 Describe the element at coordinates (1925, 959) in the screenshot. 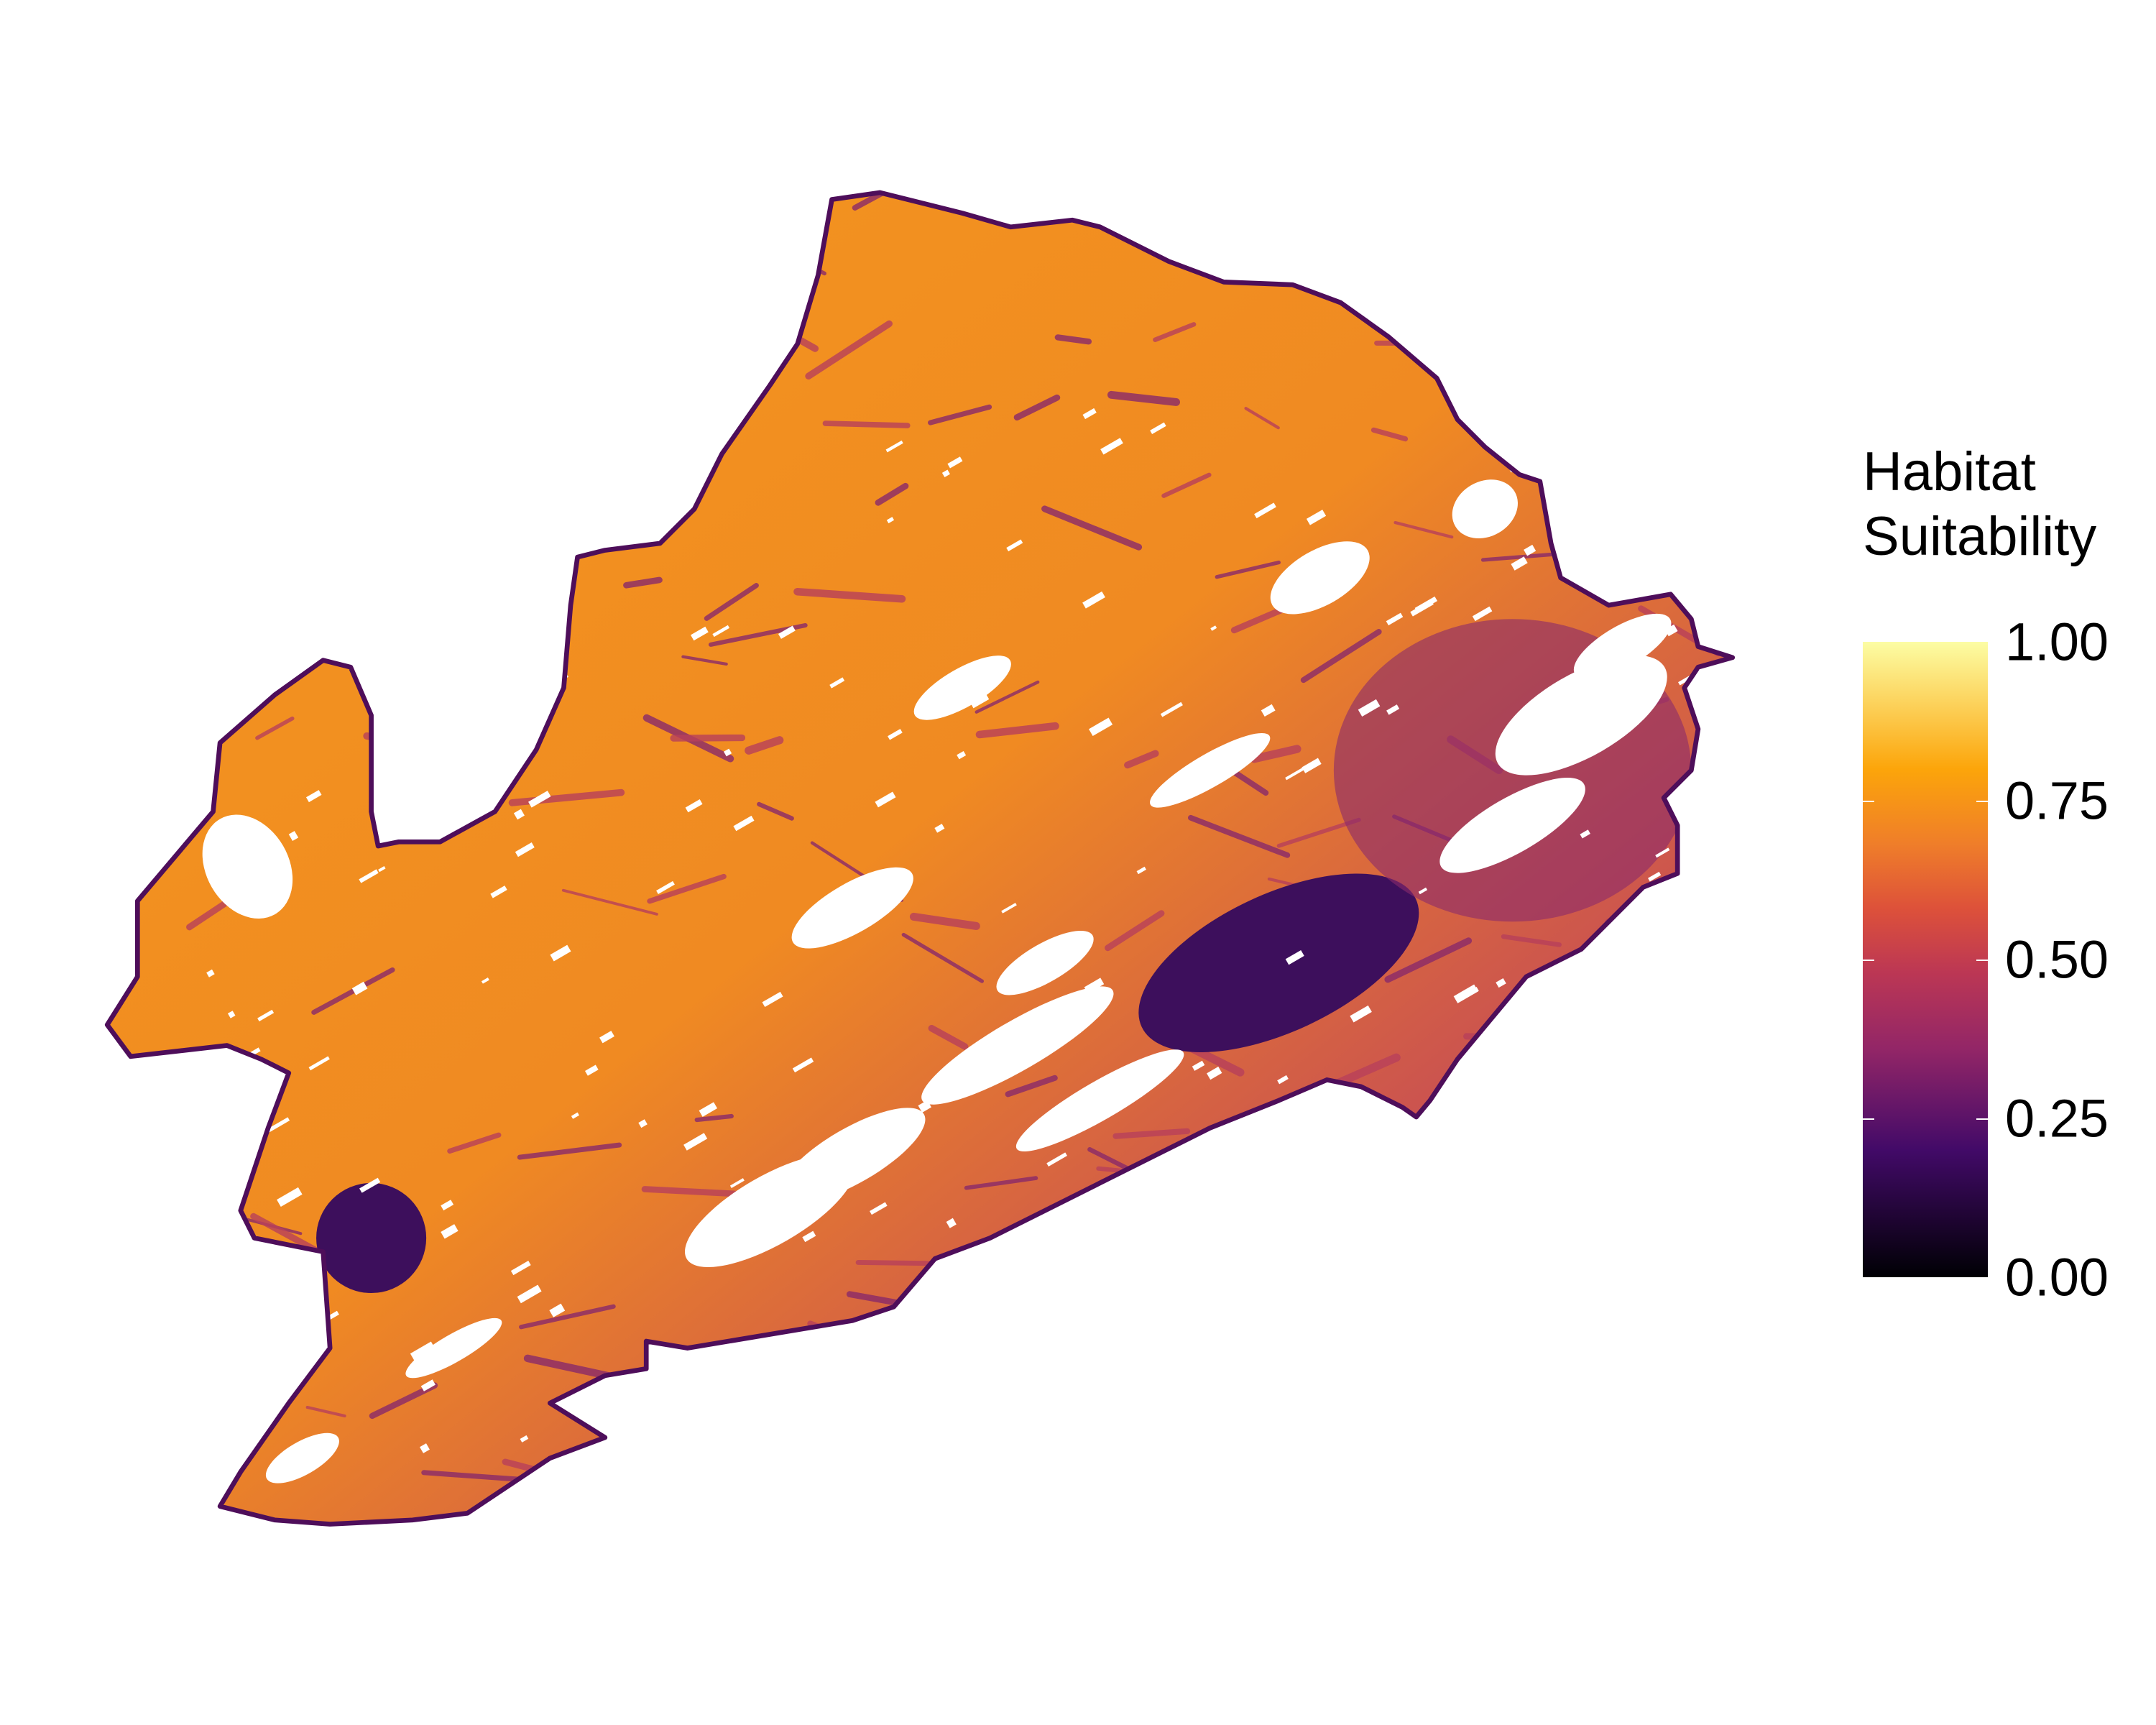

I see `legend-colorbar` at that location.